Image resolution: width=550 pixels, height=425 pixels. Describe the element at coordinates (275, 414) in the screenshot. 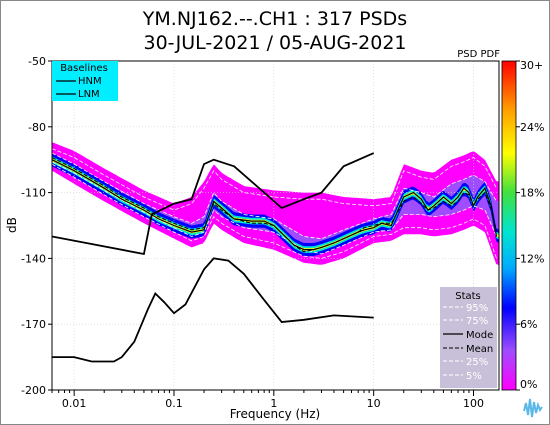

I see `x-axis-label: Frequency (Hz)` at that location.